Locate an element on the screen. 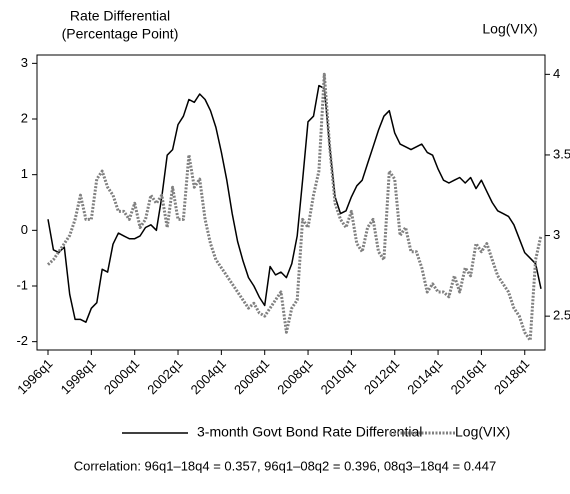 This screenshot has width=570, height=494. x-tick-label: 2008q1 is located at coordinates (294, 376).